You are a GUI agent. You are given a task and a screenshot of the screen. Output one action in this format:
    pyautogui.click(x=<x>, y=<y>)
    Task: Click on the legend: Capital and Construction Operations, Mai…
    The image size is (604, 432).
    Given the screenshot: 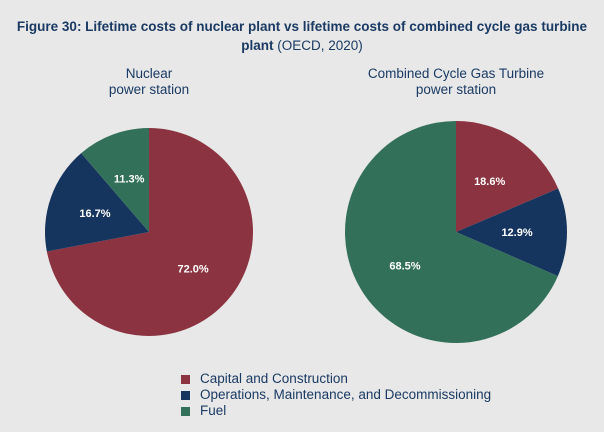 What is the action you would take?
    pyautogui.click(x=336, y=395)
    